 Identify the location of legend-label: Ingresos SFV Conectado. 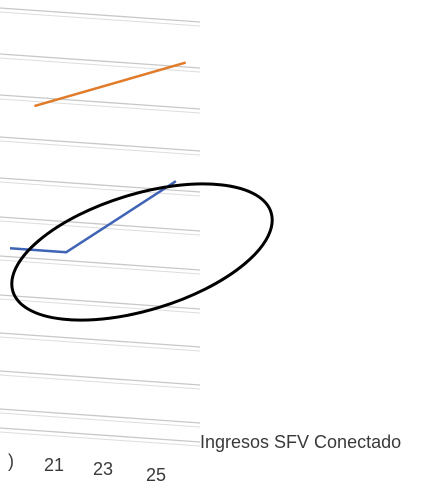
(300, 442).